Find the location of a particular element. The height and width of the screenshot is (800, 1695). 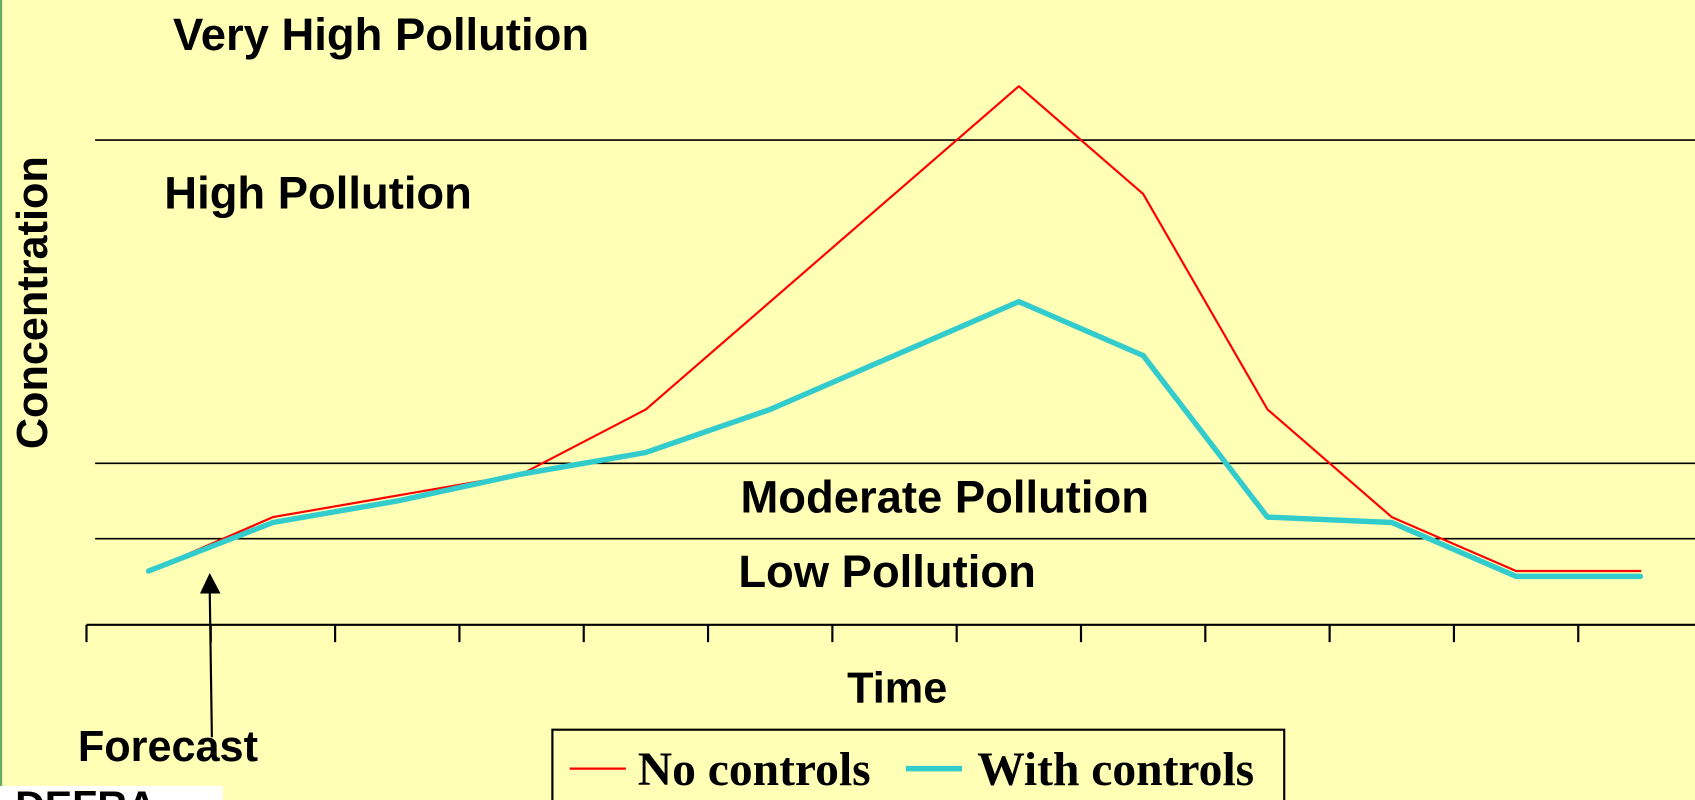

forecast-arrowhead is located at coordinates (210, 583).